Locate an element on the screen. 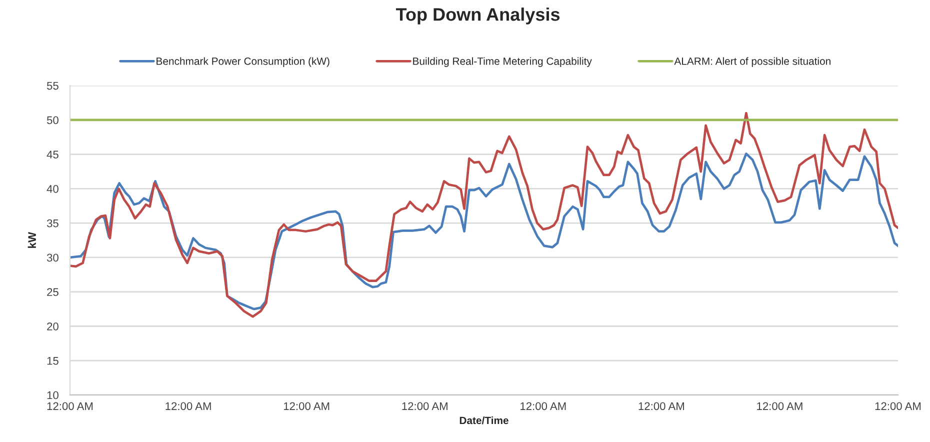 Image resolution: width=930 pixels, height=442 pixels. y-tick-label: 10 is located at coordinates (52, 395).